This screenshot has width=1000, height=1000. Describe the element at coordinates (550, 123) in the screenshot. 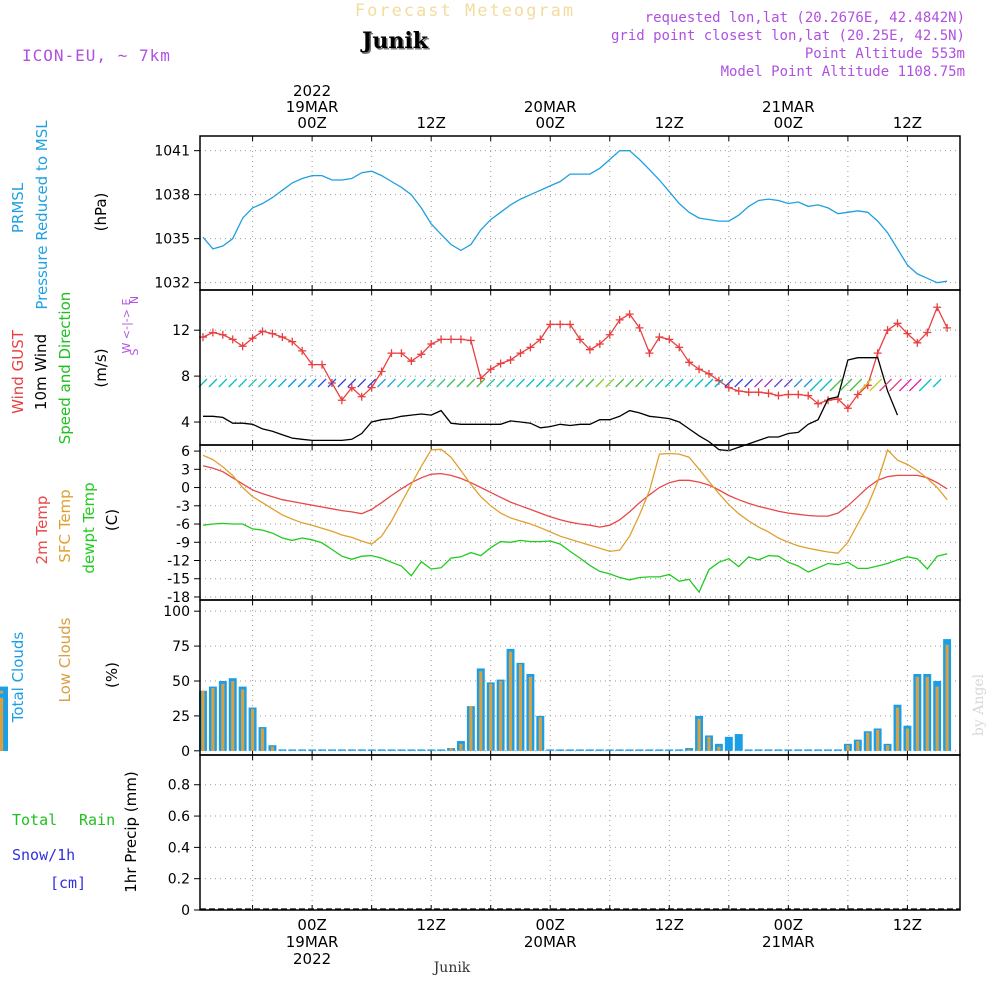

I see `top-time-label: 00Z` at that location.